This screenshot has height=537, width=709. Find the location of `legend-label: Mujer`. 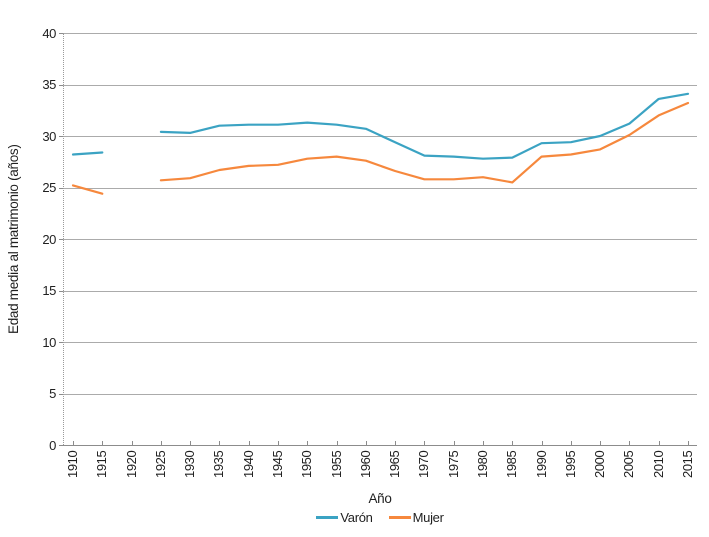

legend-label: Mujer is located at coordinates (428, 517).